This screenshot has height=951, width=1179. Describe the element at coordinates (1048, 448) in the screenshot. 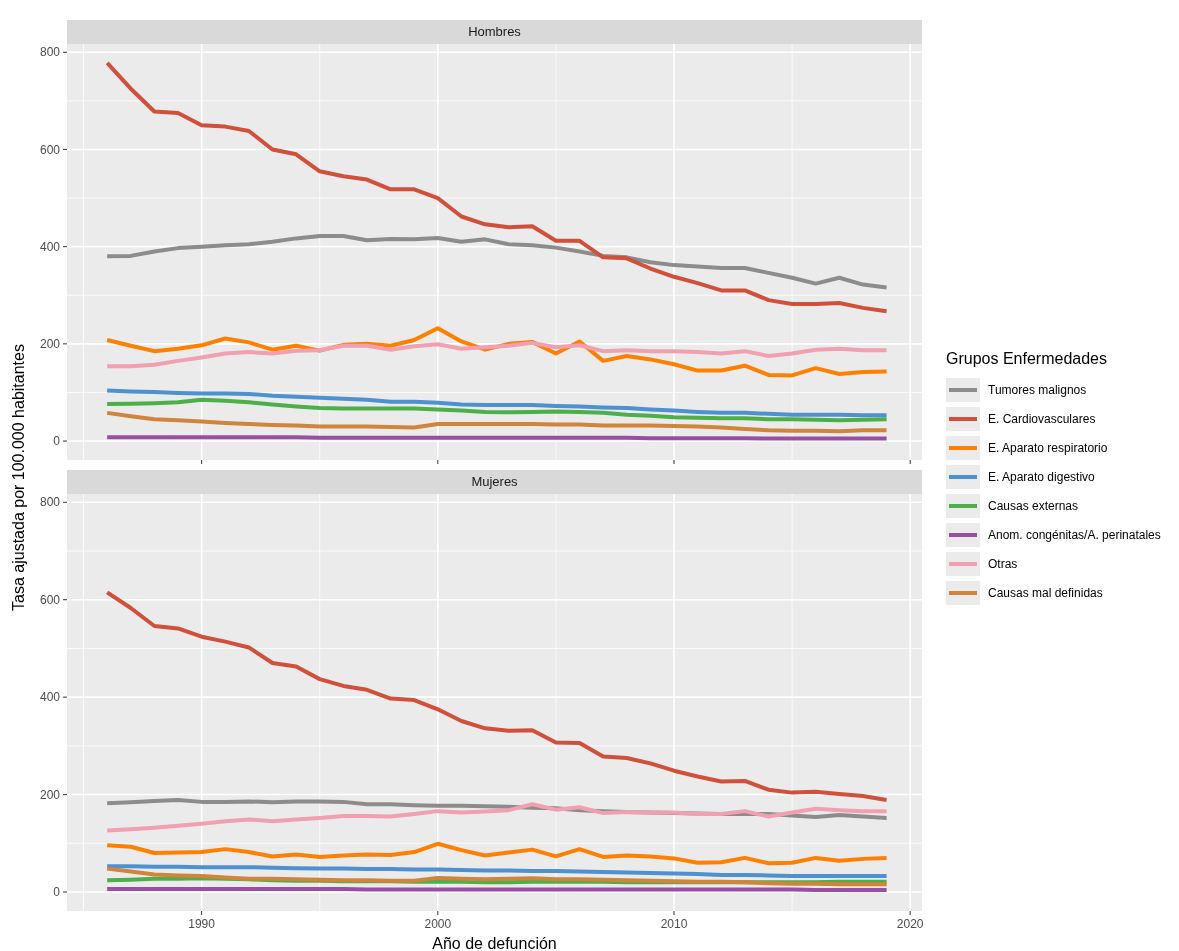

I see `legend-label: E. Aparato respiratorio` at that location.